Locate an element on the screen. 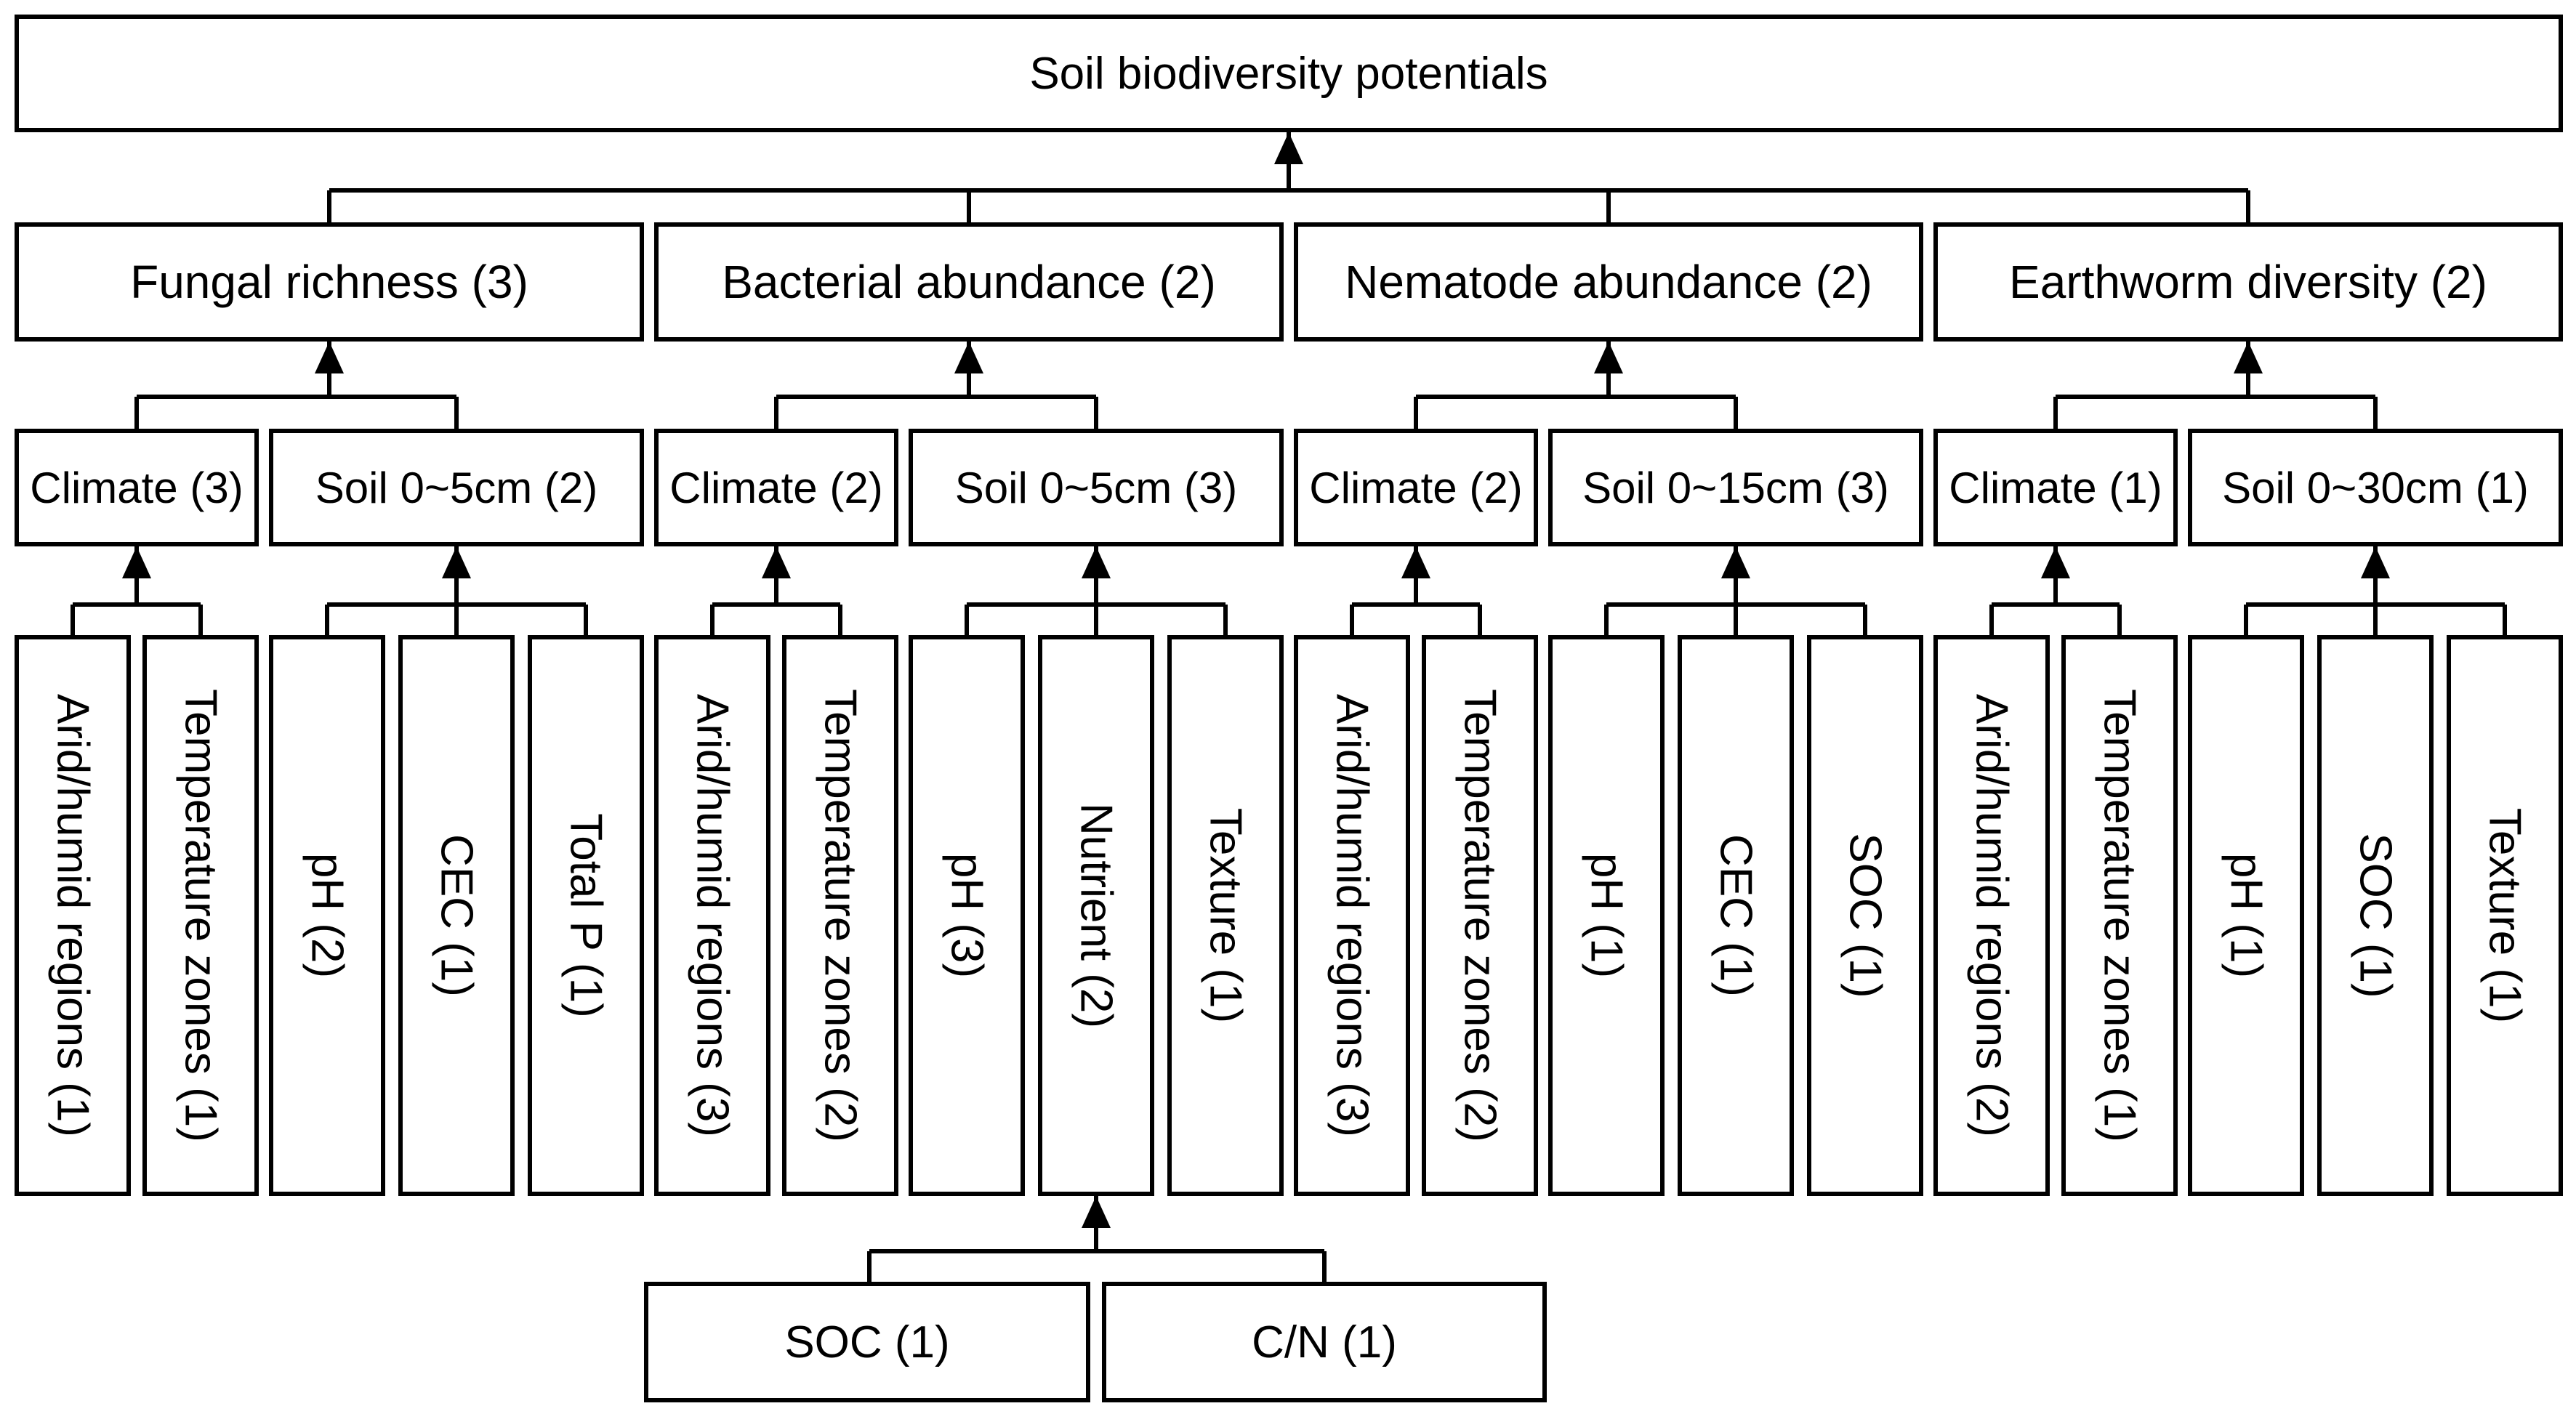  sub-node-2-0-label: Climate (2) is located at coordinates (1416, 487).